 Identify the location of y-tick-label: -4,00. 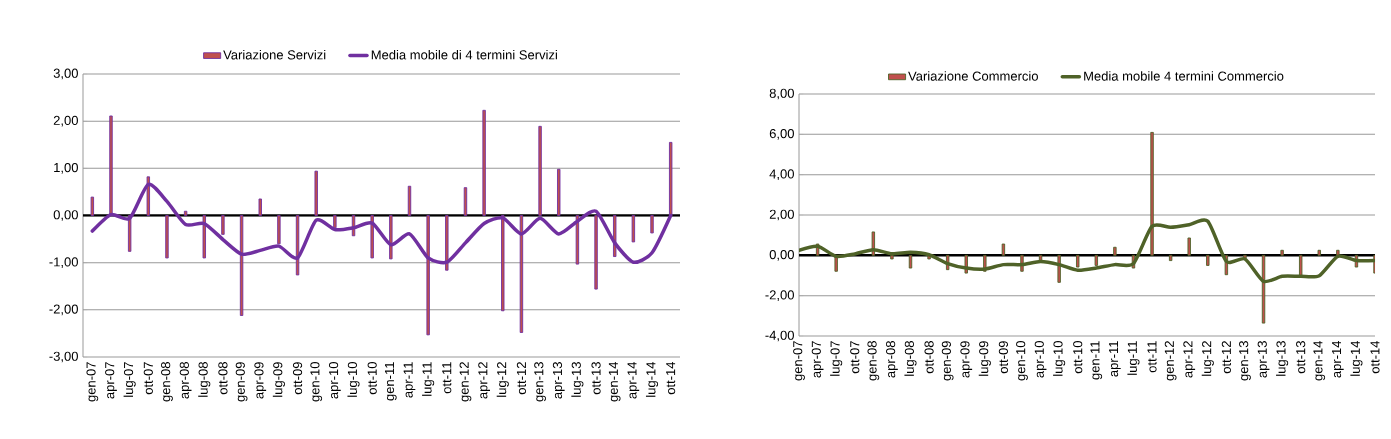
(779, 336).